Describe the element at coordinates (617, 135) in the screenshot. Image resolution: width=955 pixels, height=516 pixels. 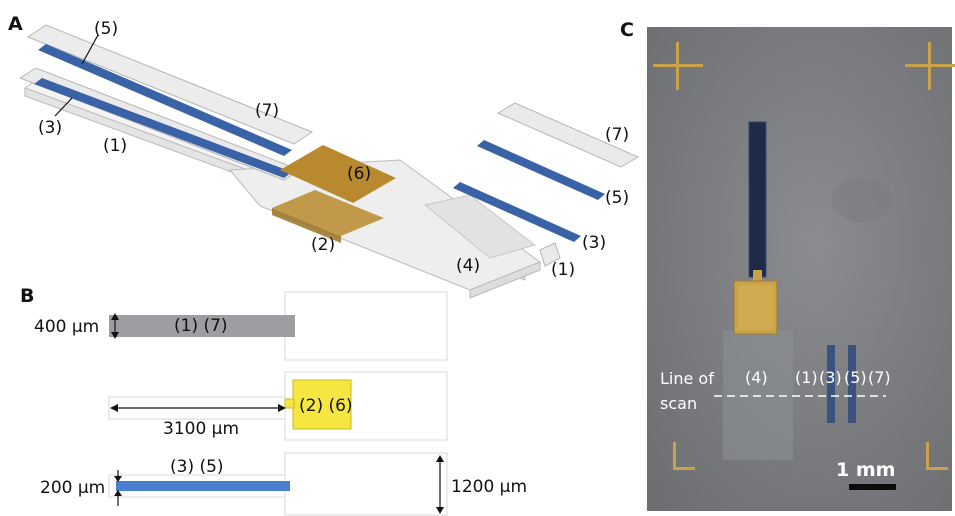
I see `label-right-7: (7)` at that location.